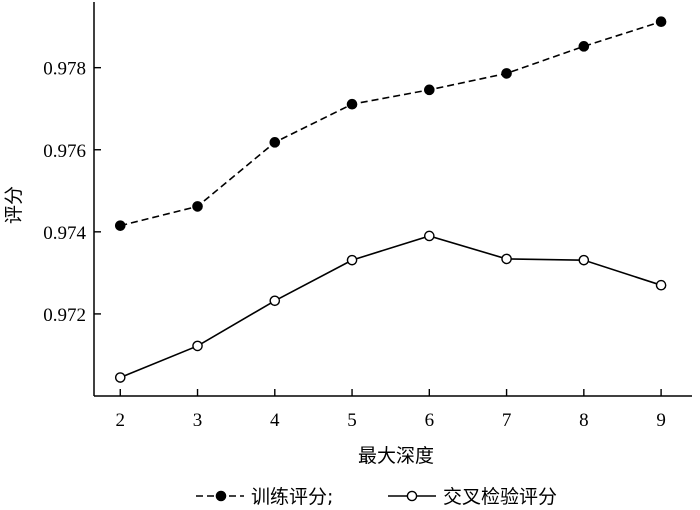 This screenshot has width=700, height=510. Describe the element at coordinates (661, 420) in the screenshot. I see `x-tick-label: 9` at that location.